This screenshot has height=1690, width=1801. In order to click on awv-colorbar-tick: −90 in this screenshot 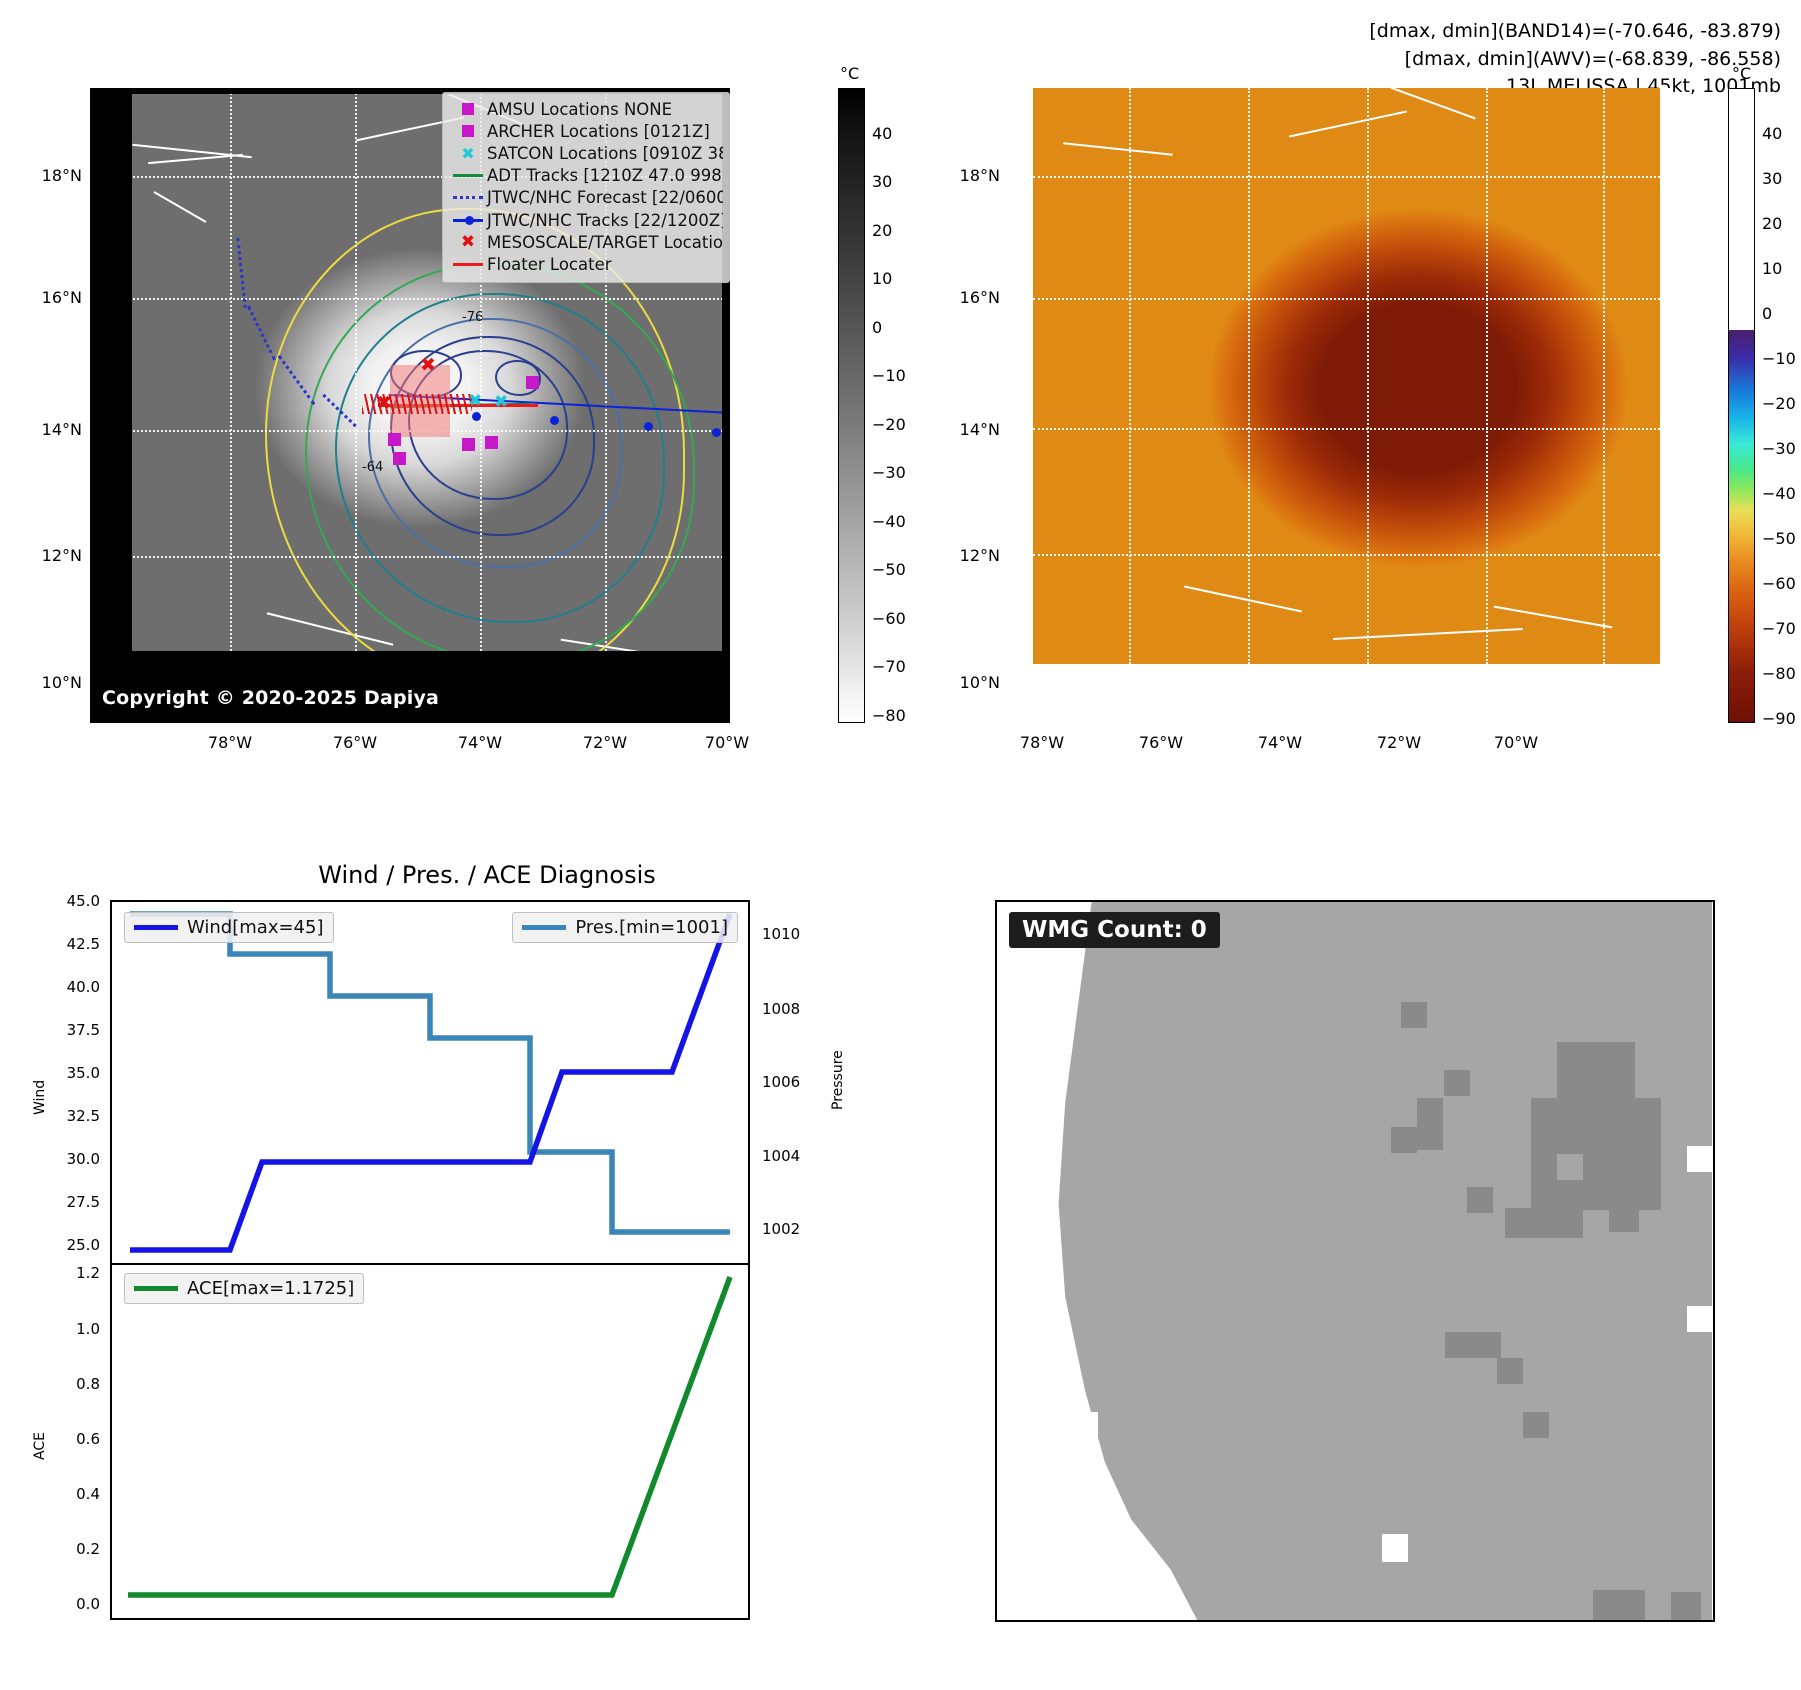, I will do `click(1779, 718)`.